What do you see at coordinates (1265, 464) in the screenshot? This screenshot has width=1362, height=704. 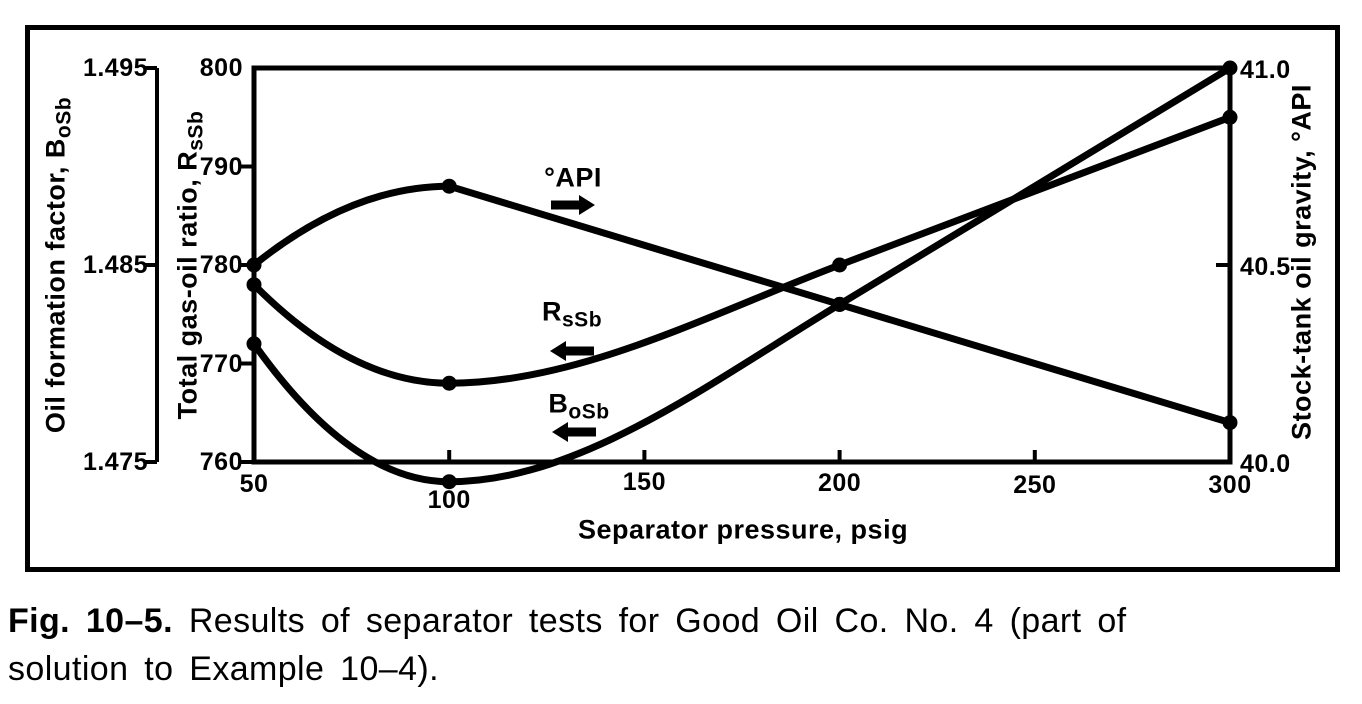 I see `api-tick-label: 40.0` at bounding box center [1265, 464].